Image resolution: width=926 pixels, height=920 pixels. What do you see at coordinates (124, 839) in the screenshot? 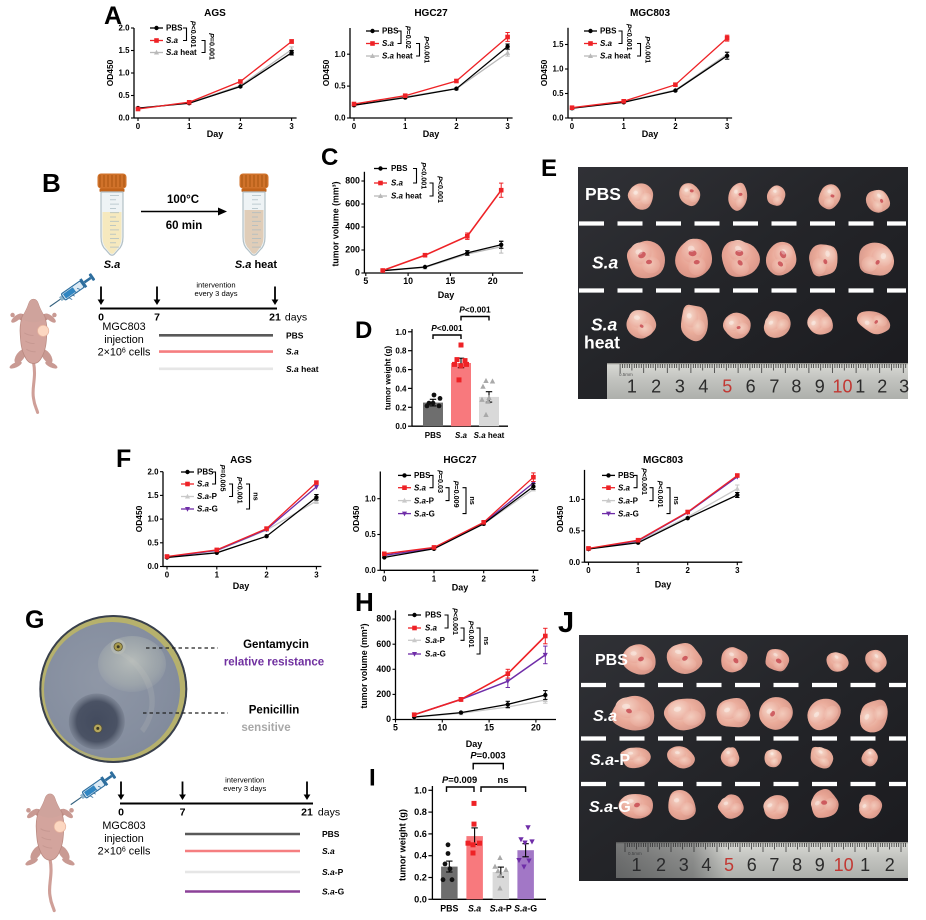
I see `svg-text: injection` at bounding box center [124, 839].